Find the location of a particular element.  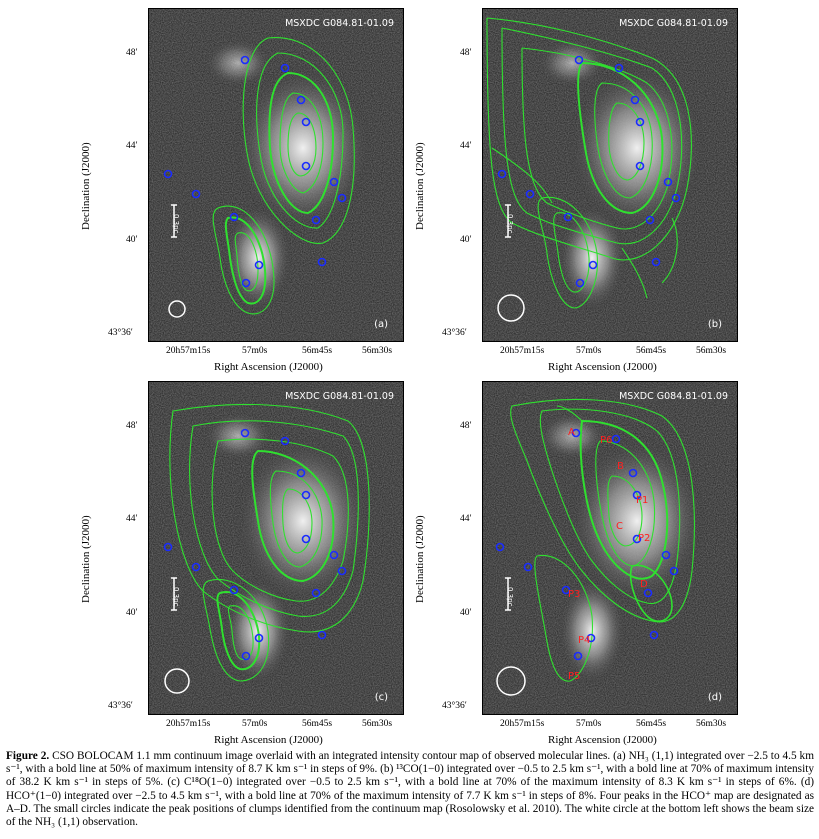

panel-c: MSXDC G084.81-01.09 (c) 0.3pc is located at coordinates (276, 548).